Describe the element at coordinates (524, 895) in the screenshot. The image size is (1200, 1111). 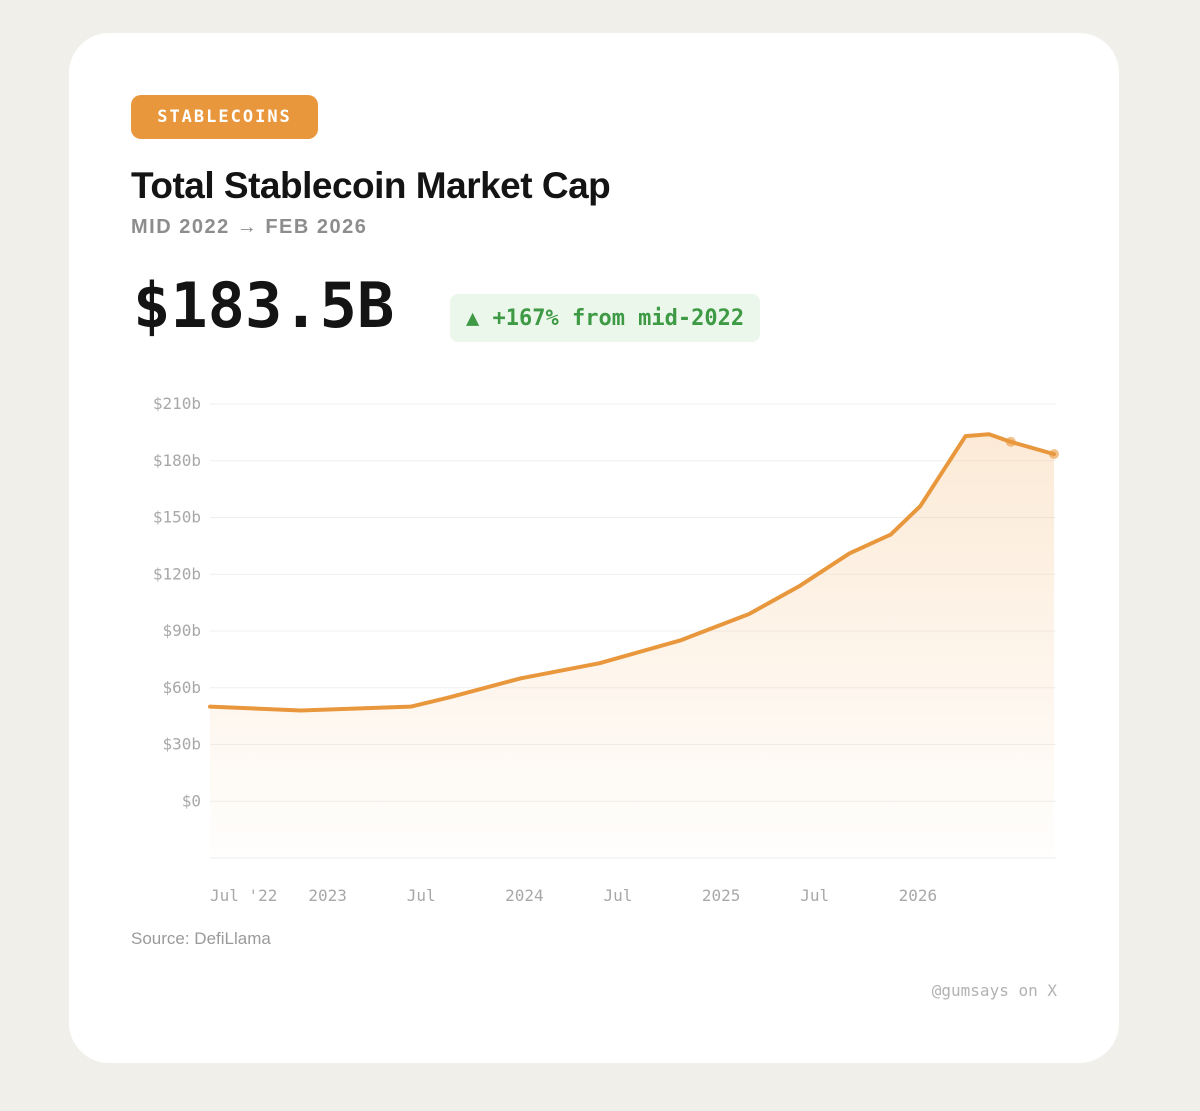
I see `x-tick-label: 2024` at that location.